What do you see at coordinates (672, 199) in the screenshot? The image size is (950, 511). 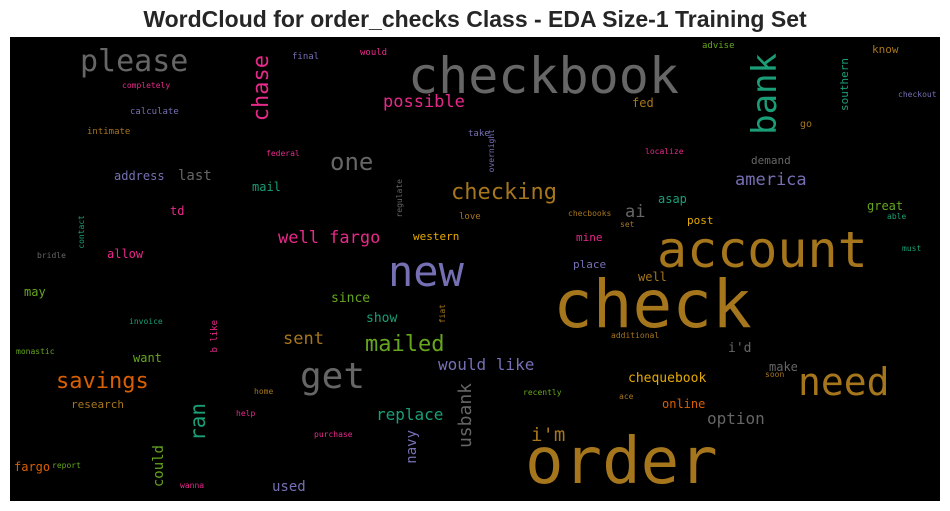 I see `word-asap: asap` at bounding box center [672, 199].